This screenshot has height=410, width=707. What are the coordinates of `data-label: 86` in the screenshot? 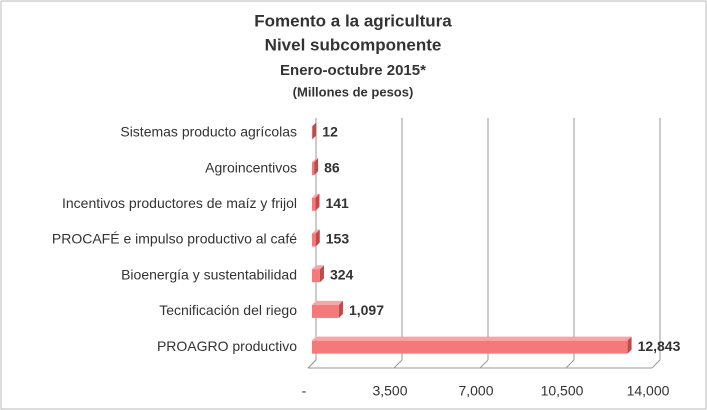 It's located at (332, 167).